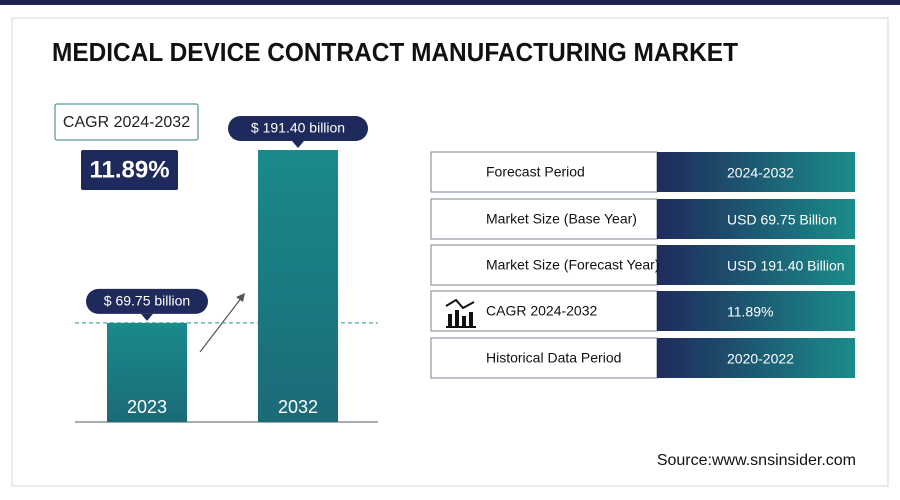 This screenshot has width=900, height=500. What do you see at coordinates (760, 359) in the screenshot?
I see `row-value: 2020-2022` at bounding box center [760, 359].